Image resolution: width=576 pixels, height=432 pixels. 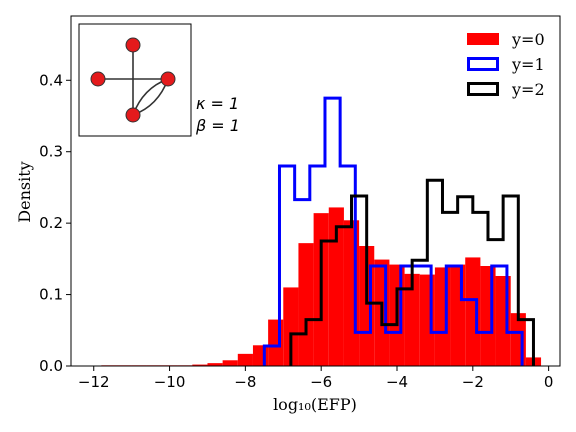 I want to click on x-tick-label: −8, so click(x=245, y=382).